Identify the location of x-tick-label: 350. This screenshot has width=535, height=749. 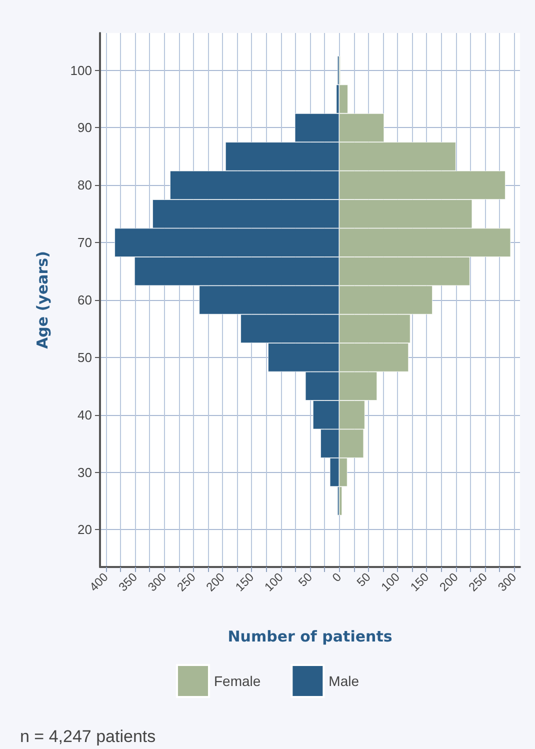
(128, 582).